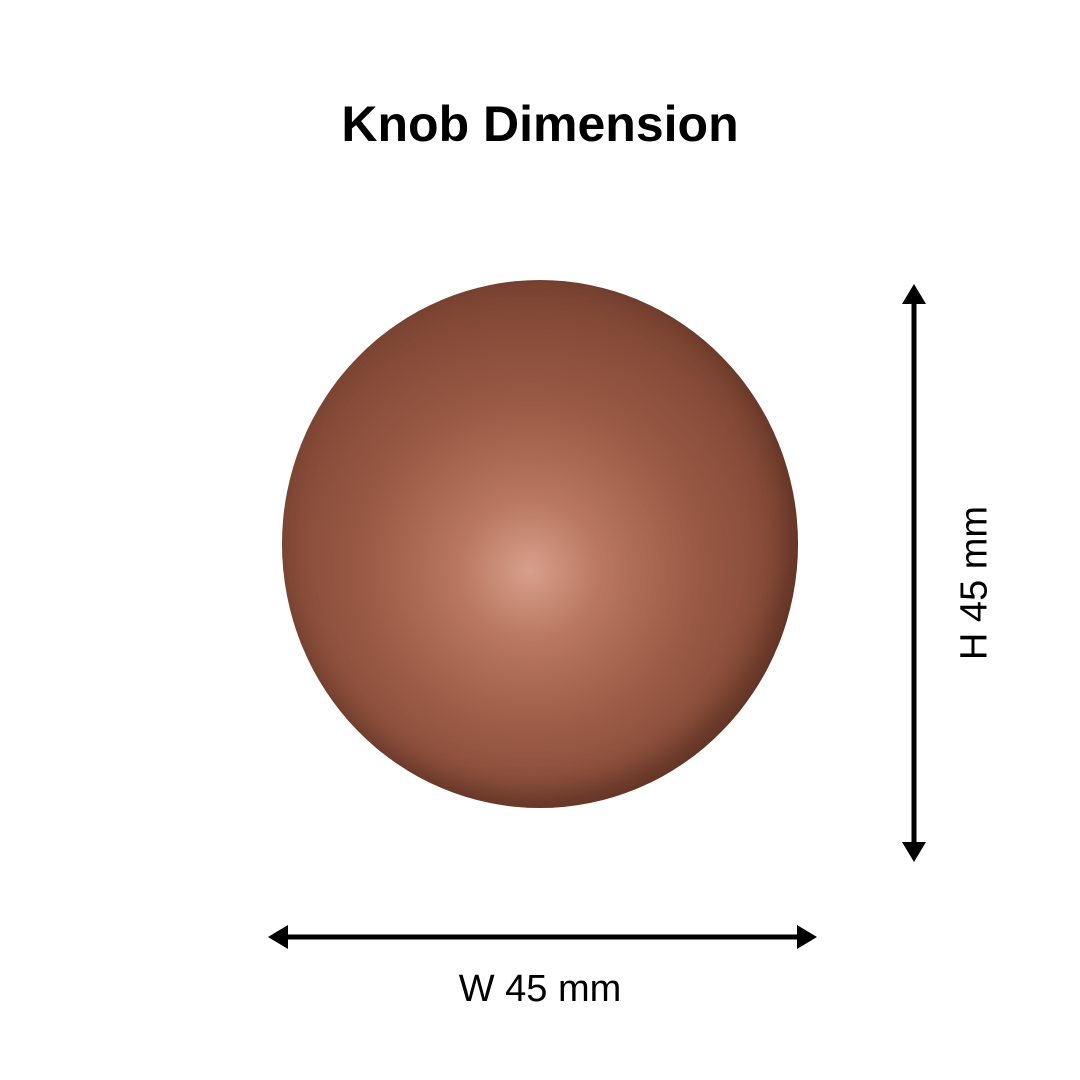 The height and width of the screenshot is (1080, 1080). Describe the element at coordinates (974, 583) in the screenshot. I see `height-label: H 45 mm` at that location.